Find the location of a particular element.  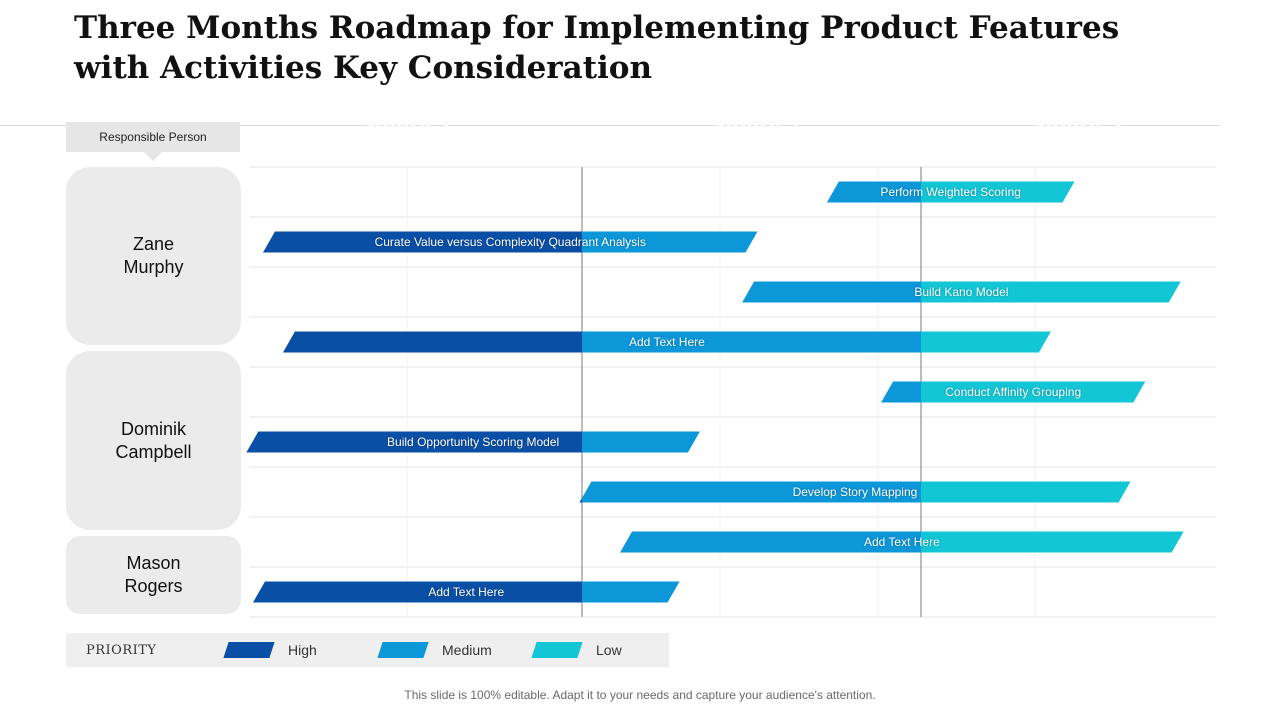

person-first-name: Mason is located at coordinates (153, 563).